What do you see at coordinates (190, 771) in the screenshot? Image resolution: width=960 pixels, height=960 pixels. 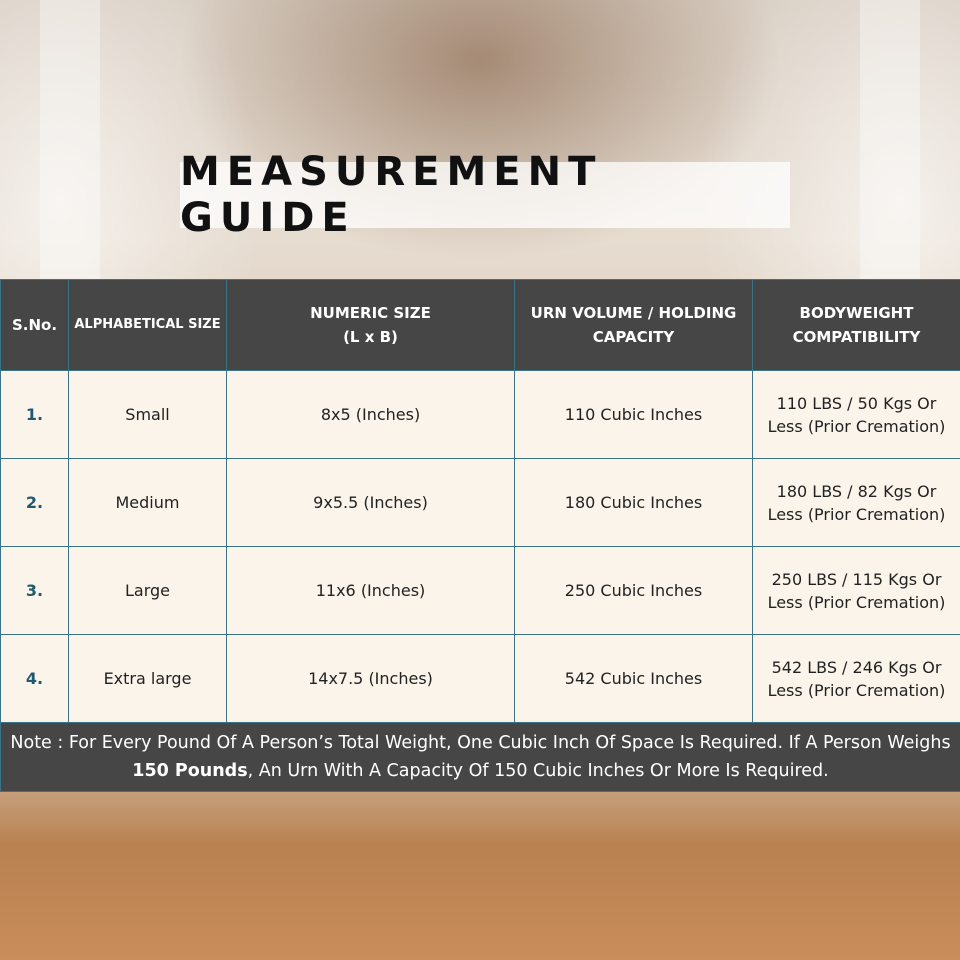 I see `note-bold: 150 Pounds` at bounding box center [190, 771].